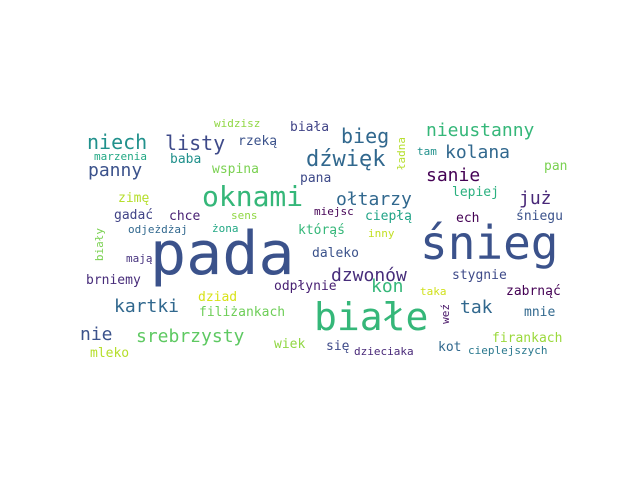  Describe the element at coordinates (117, 142) in the screenshot. I see `word: niech` at that location.